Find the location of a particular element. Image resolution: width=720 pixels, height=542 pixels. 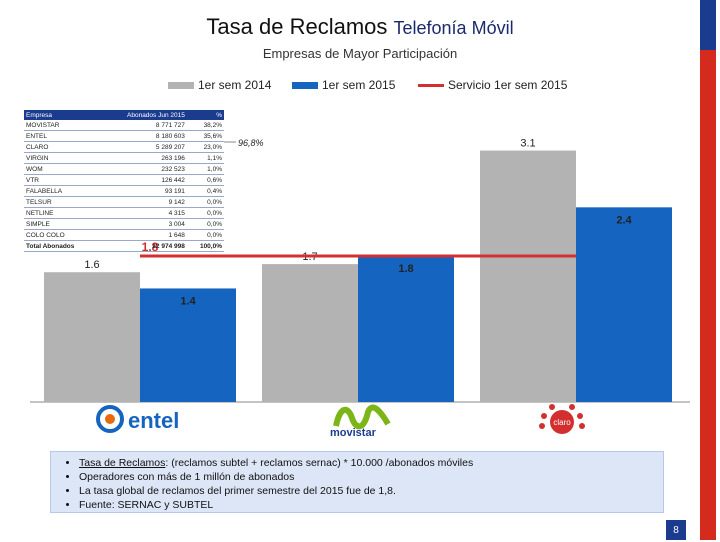

table-cell: 263 196 is located at coordinates (142, 158).